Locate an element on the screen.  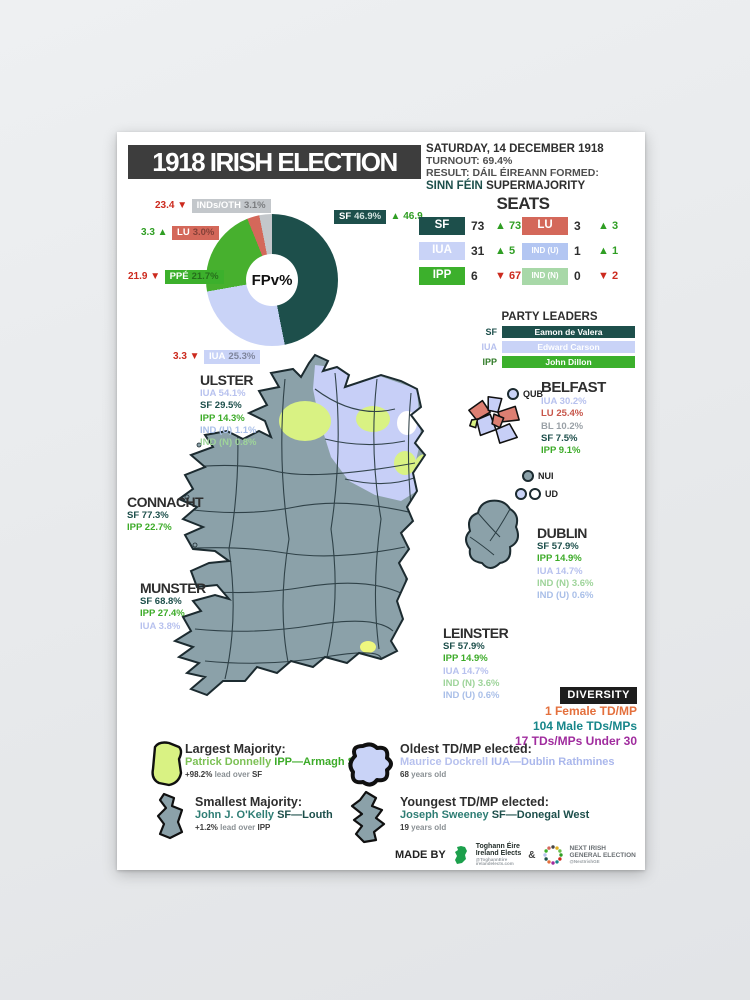
footnote-party: IPP is located at coordinates (264, 827).